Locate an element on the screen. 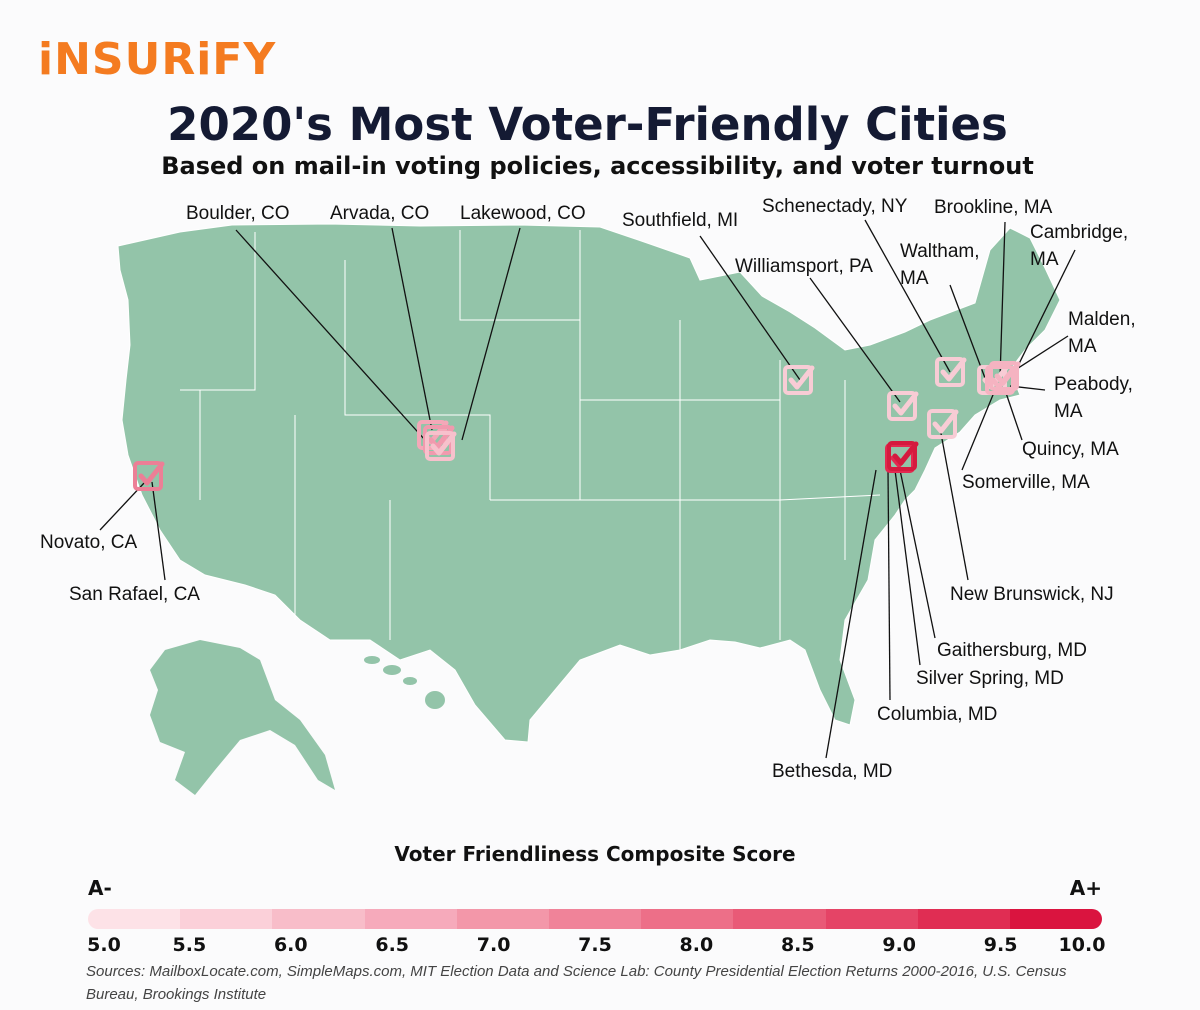  label-san-rafael: San Rafael, CA is located at coordinates (134, 594).